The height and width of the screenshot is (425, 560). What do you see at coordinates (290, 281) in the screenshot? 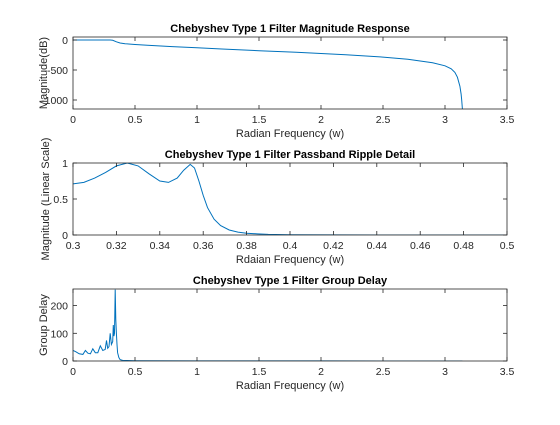
I see `group-delay-title: Chebyshev Type 1 Filter Group Delay` at bounding box center [290, 281].